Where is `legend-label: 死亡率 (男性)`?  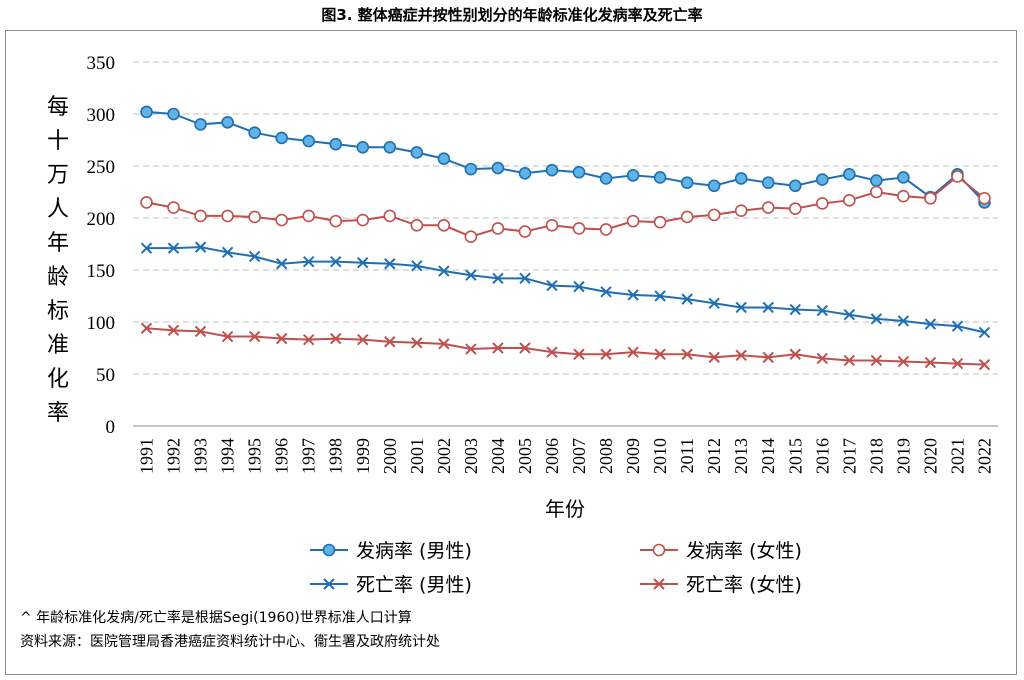 legend-label: 死亡率 (男性) is located at coordinates (414, 585).